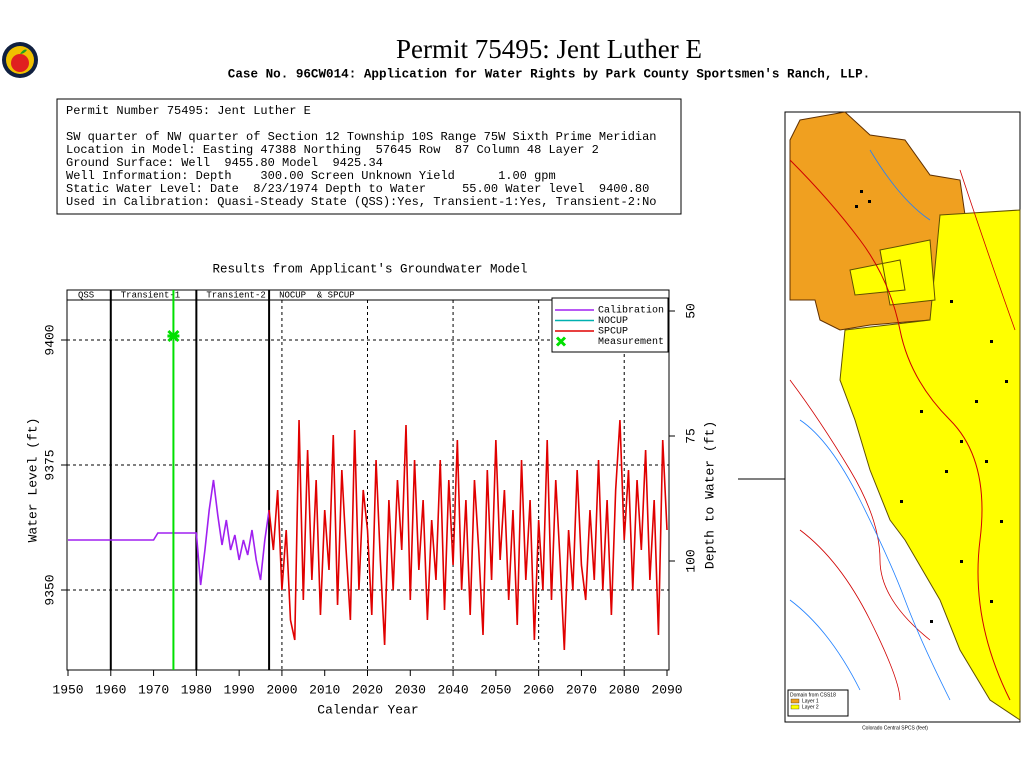 The image size is (1024, 768). I want to click on x-tick-label: 1990, so click(239, 689).